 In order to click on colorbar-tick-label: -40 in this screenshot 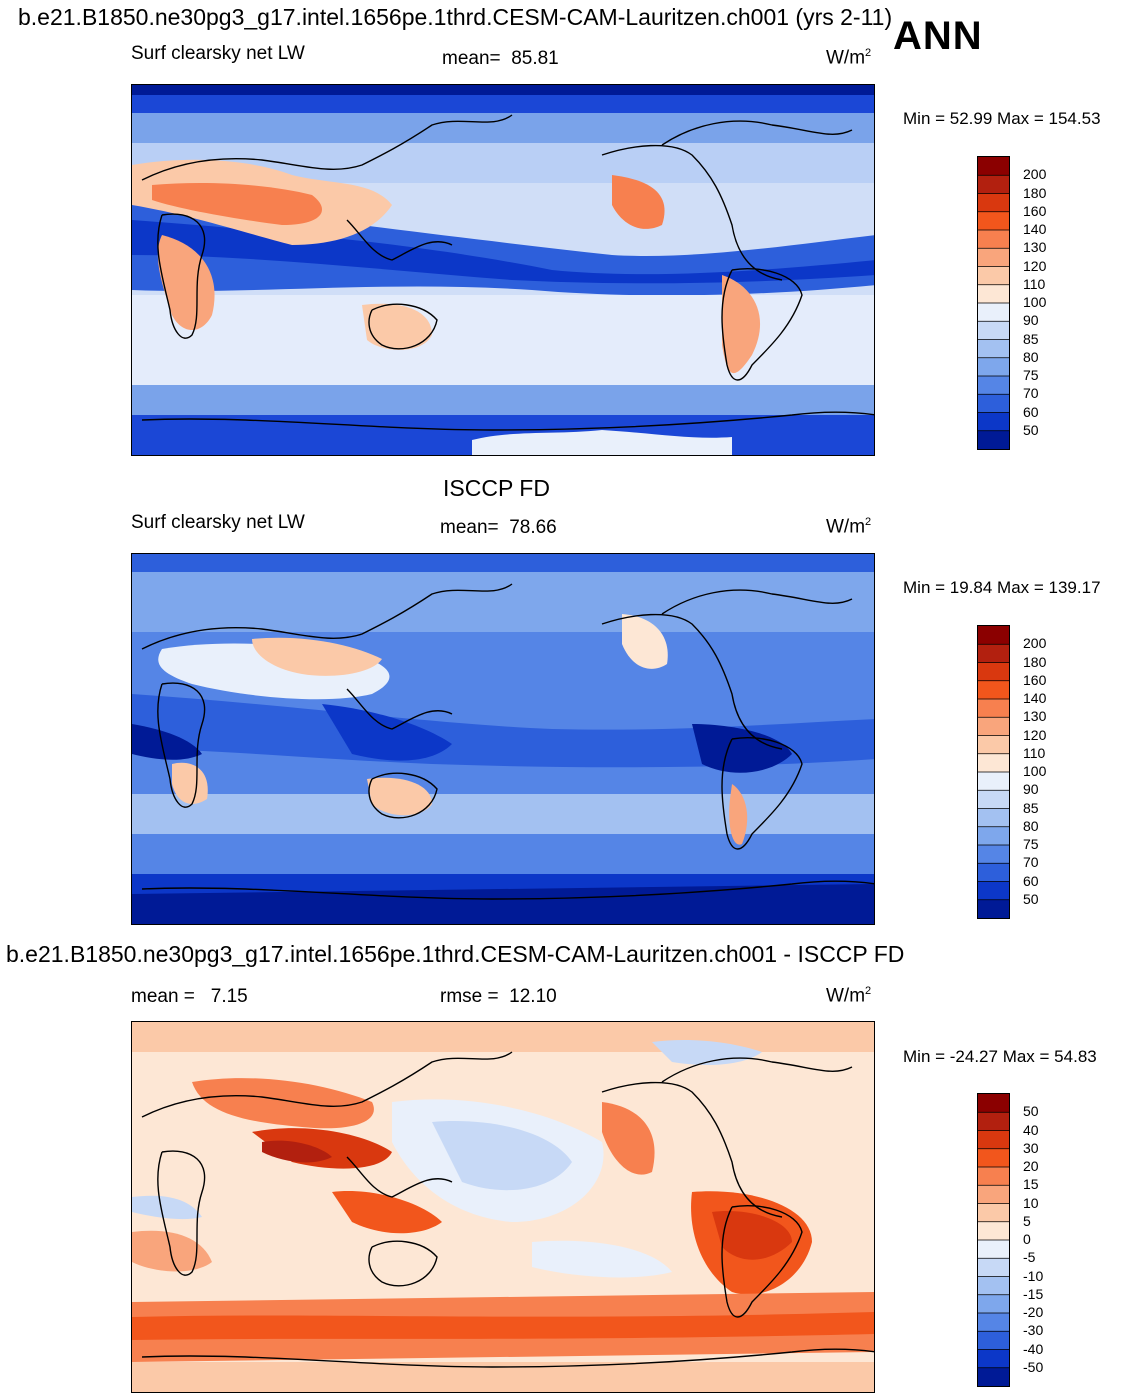, I will do `click(1033, 1348)`.